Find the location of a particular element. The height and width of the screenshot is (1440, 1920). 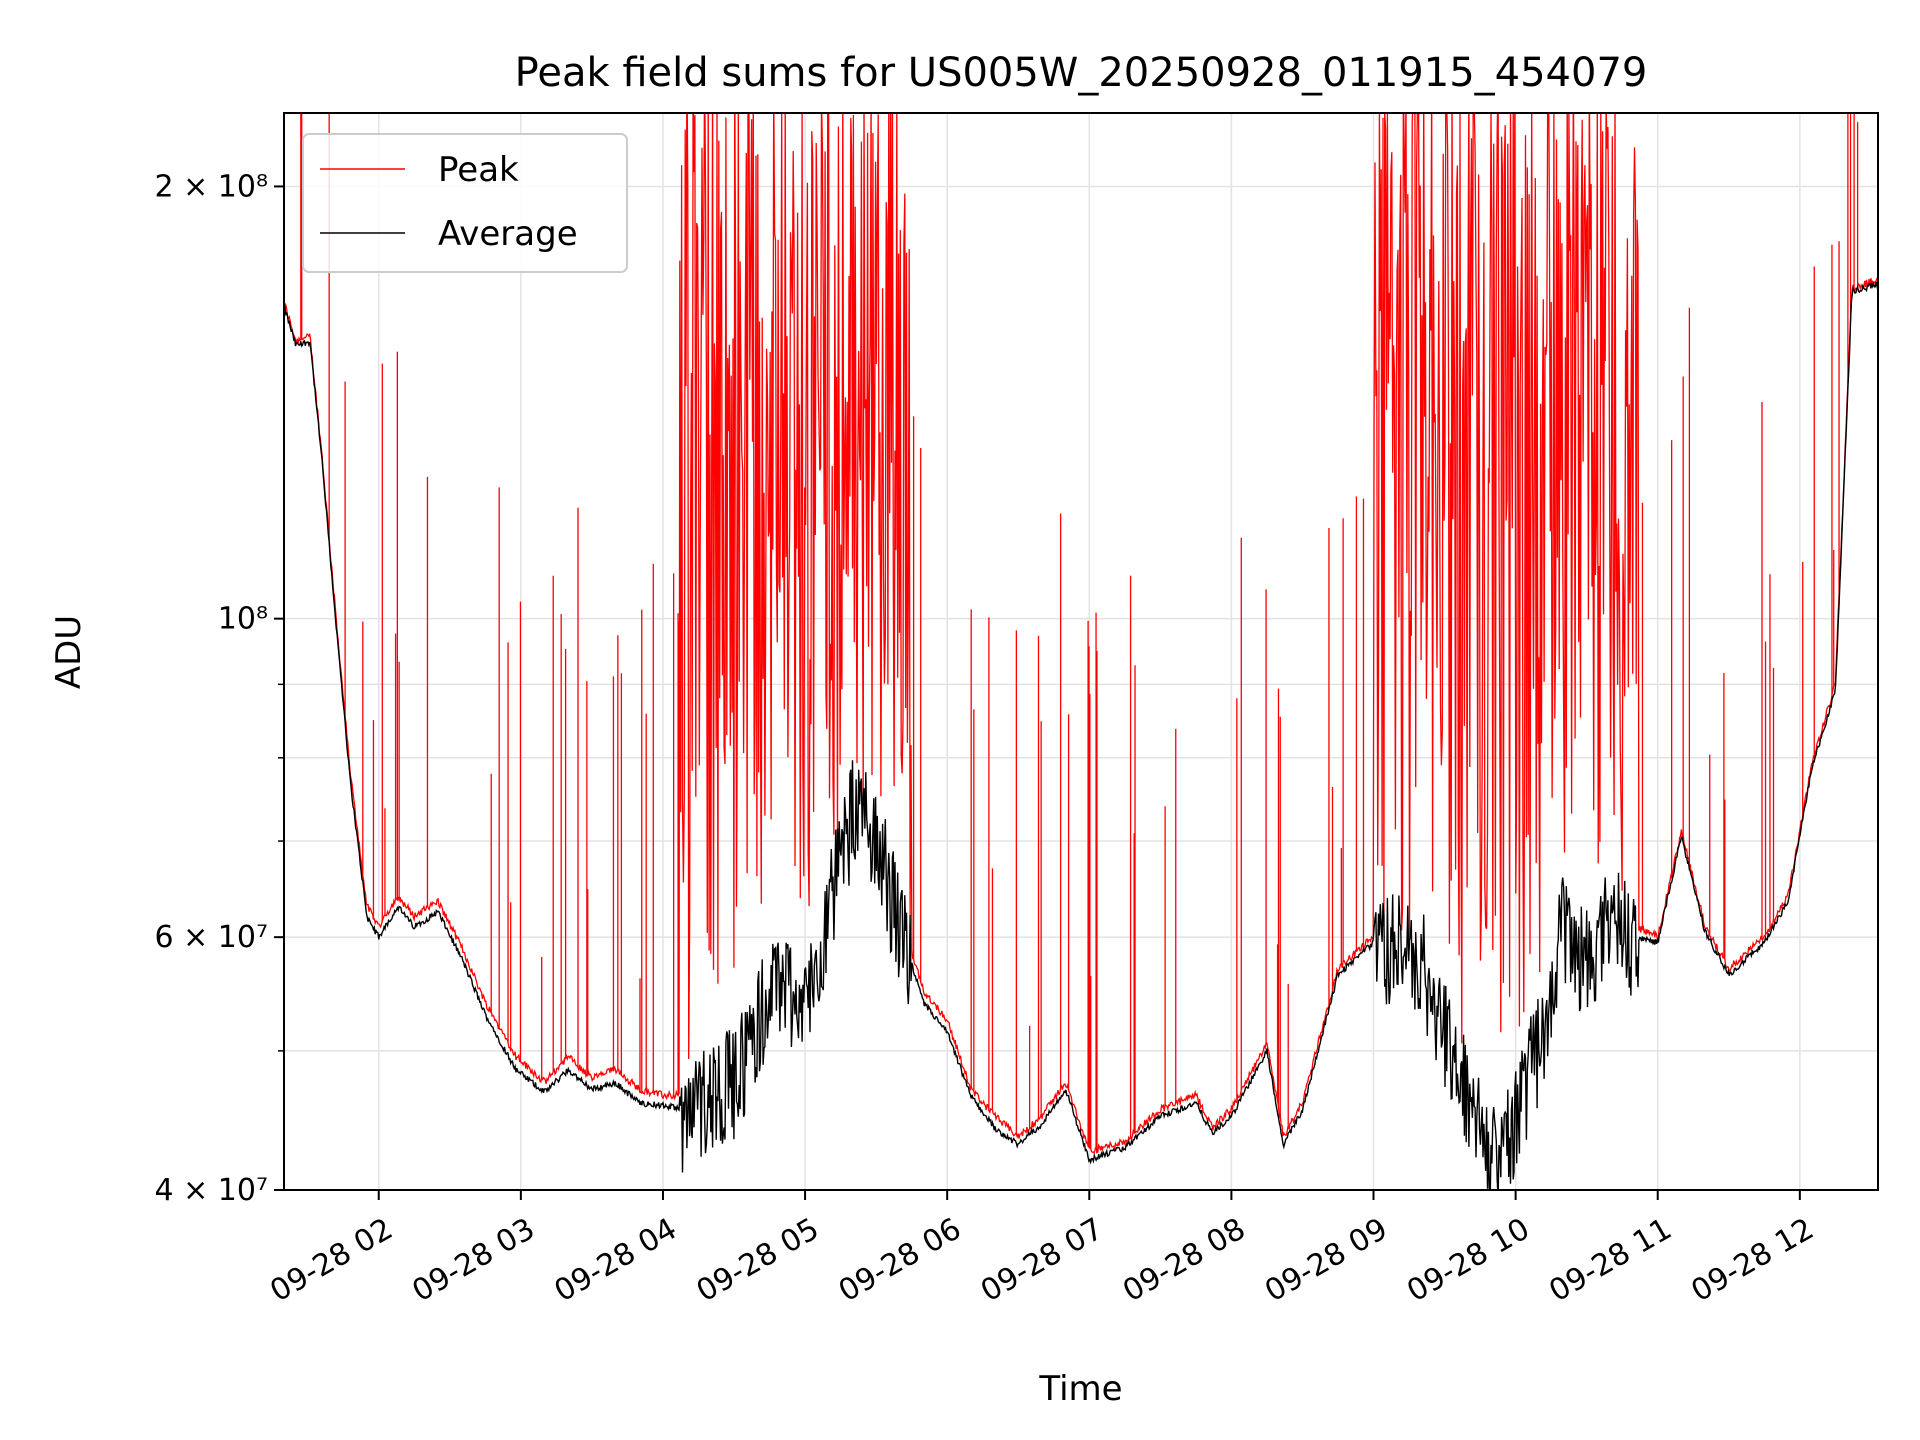

y-axis-label: ADU is located at coordinates (69, 652).